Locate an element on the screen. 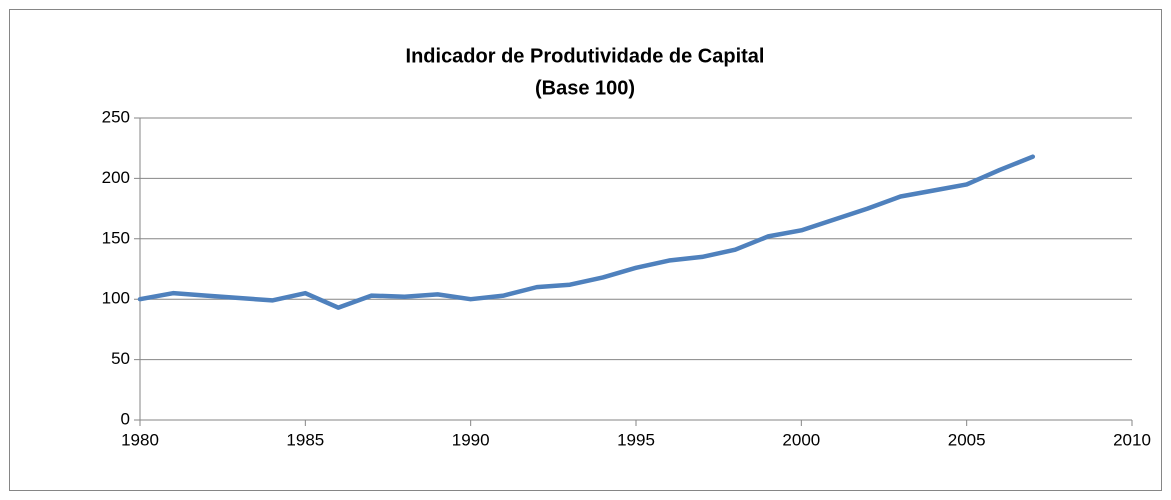 The height and width of the screenshot is (500, 1171). x-tick-label: 1990 is located at coordinates (471, 439).